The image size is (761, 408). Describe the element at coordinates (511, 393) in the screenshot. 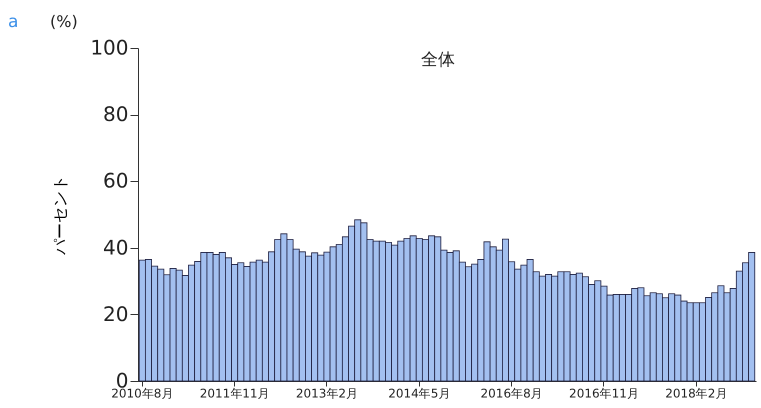

I see `x-tick-label: 2016年8月` at that location.